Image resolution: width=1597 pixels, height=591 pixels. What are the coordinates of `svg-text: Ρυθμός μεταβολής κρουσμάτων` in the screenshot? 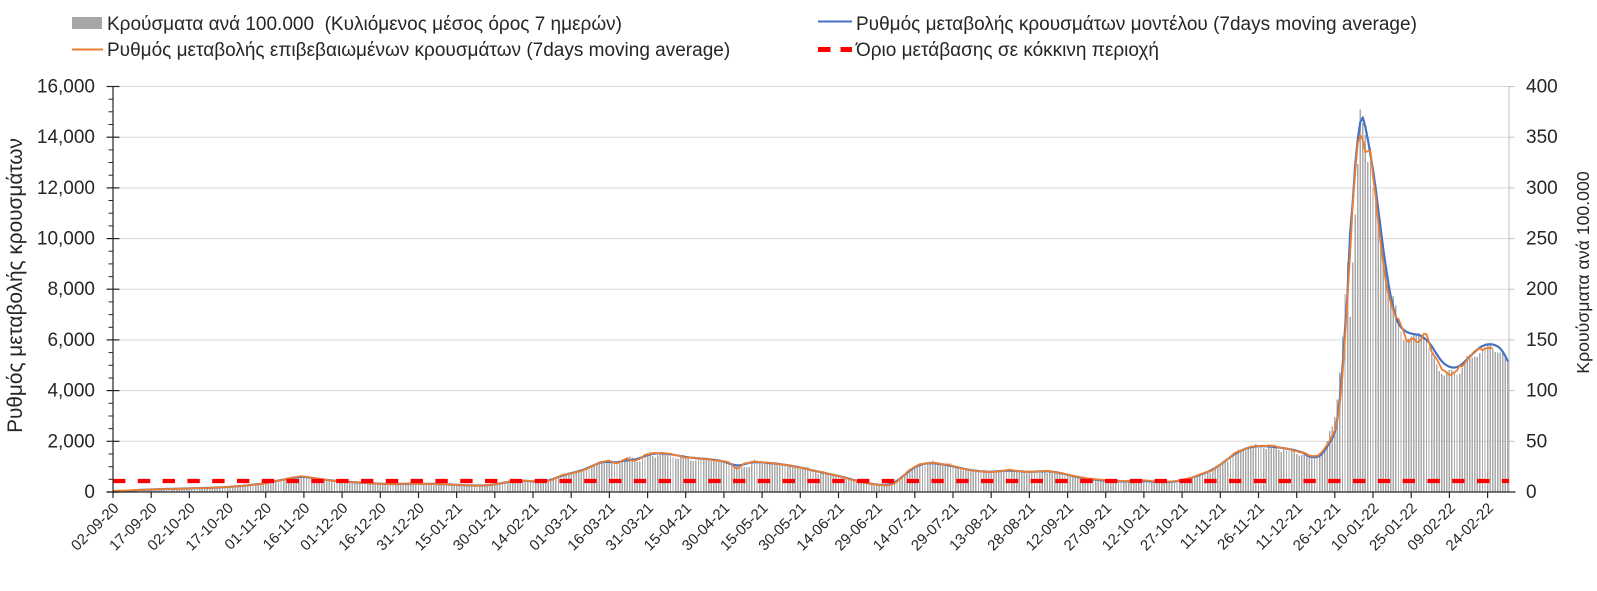 It's located at (15, 285).